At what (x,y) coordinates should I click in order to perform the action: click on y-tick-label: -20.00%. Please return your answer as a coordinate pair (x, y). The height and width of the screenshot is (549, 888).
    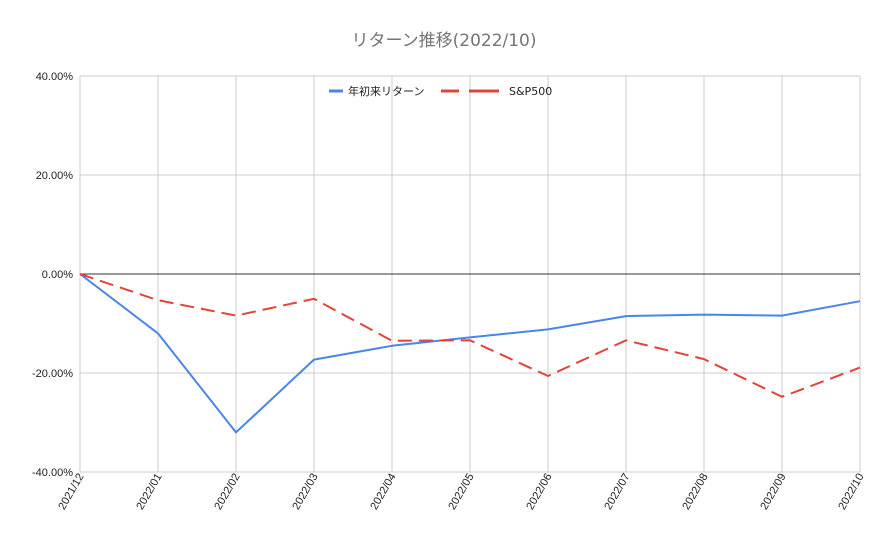
    Looking at the image, I should click on (52, 374).